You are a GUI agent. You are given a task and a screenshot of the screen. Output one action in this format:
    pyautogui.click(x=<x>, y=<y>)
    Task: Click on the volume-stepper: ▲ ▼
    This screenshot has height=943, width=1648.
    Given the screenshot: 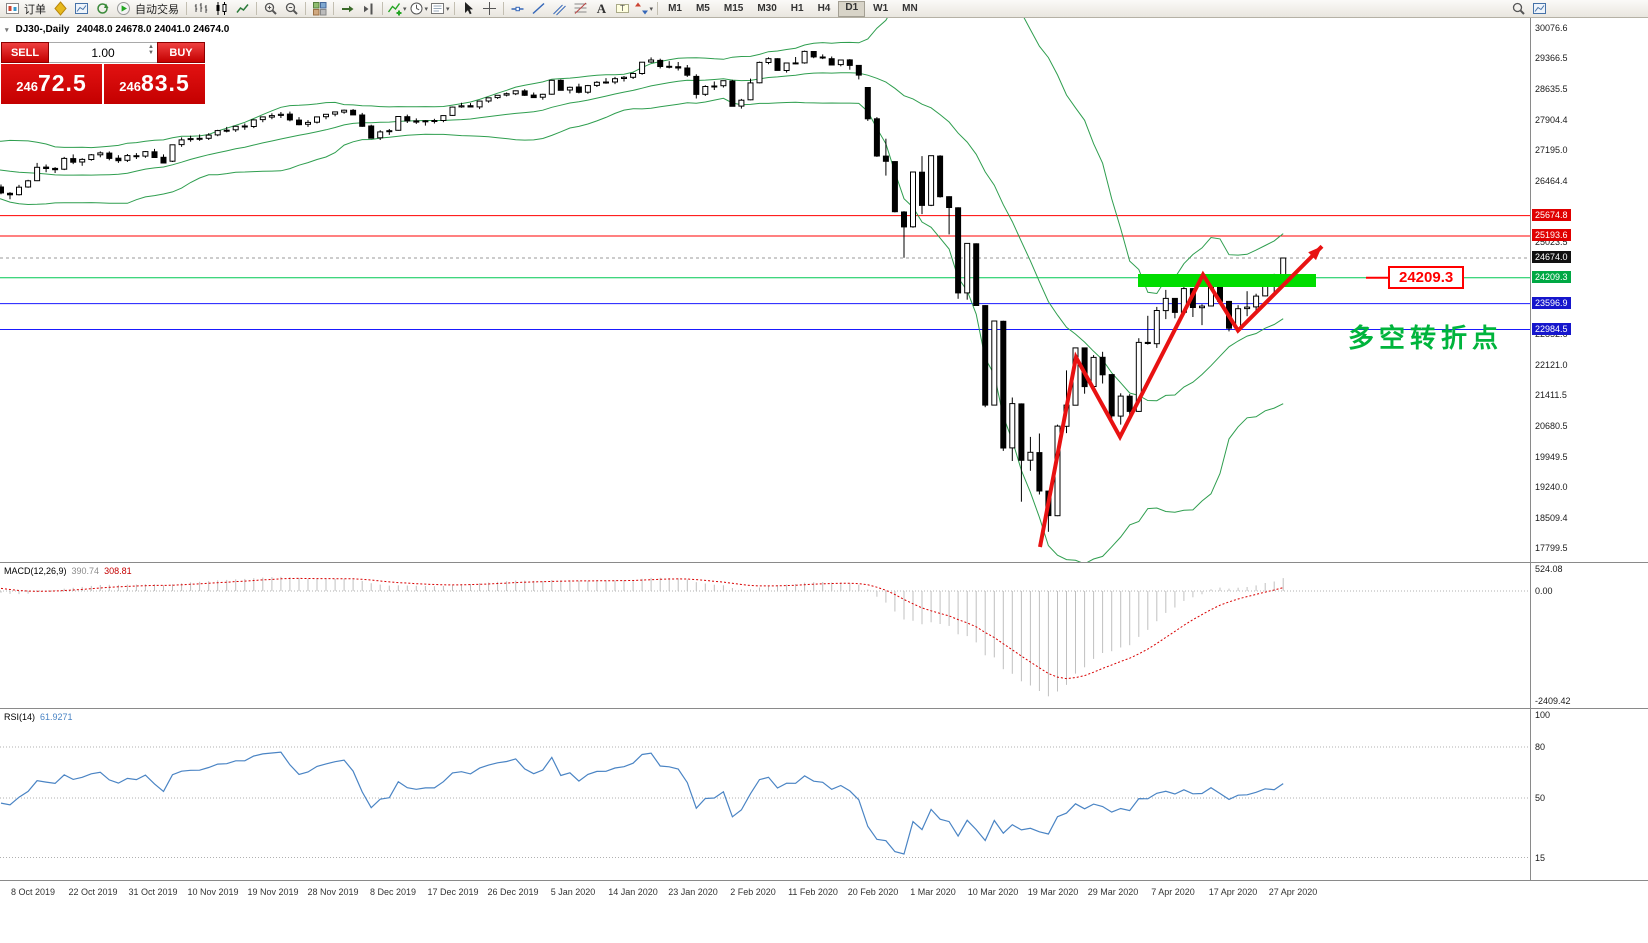 What is the action you would take?
    pyautogui.click(x=151, y=50)
    